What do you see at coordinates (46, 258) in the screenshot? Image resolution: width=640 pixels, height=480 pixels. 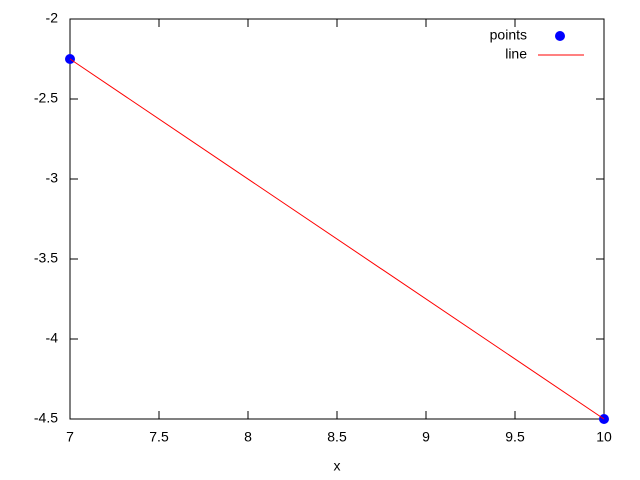 I see `y-tick-label: -3.5` at bounding box center [46, 258].